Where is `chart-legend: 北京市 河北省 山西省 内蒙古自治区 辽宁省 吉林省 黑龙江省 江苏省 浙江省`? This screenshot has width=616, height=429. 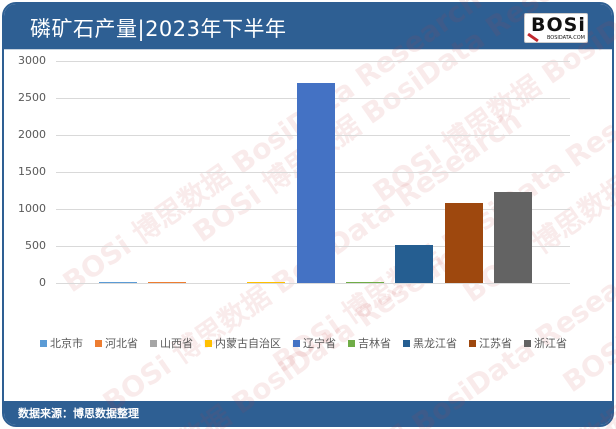 chart-legend: 北京市 河北省 山西省 内蒙古自治区 辽宁省 吉林省 黑龙江省 江苏省 浙江省 is located at coordinates (320, 343).